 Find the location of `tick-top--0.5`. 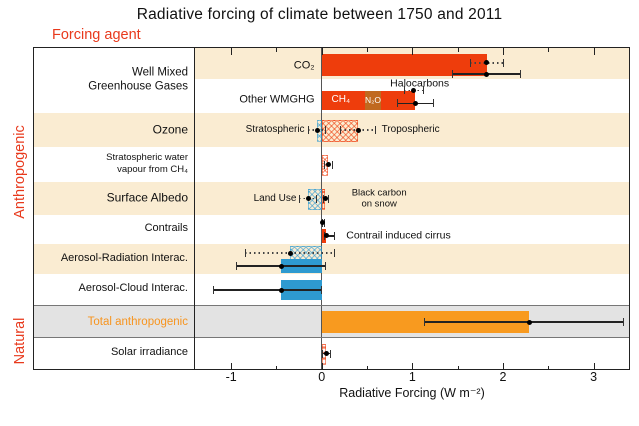

tick-top--0.5 is located at coordinates (277, 50).